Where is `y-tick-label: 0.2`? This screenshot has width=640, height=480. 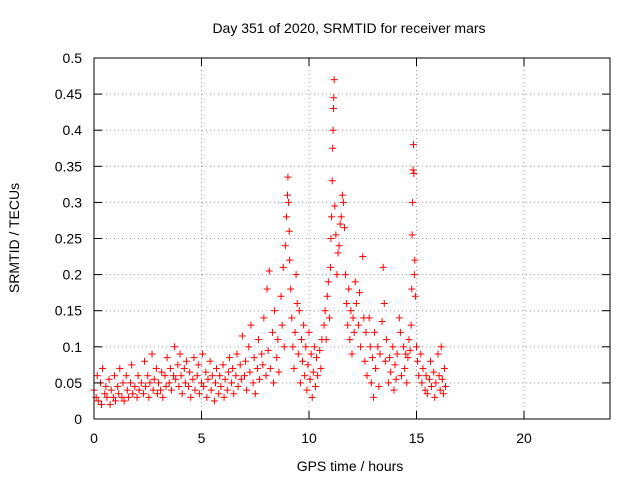 y-tick-label: 0.2 is located at coordinates (73, 275).